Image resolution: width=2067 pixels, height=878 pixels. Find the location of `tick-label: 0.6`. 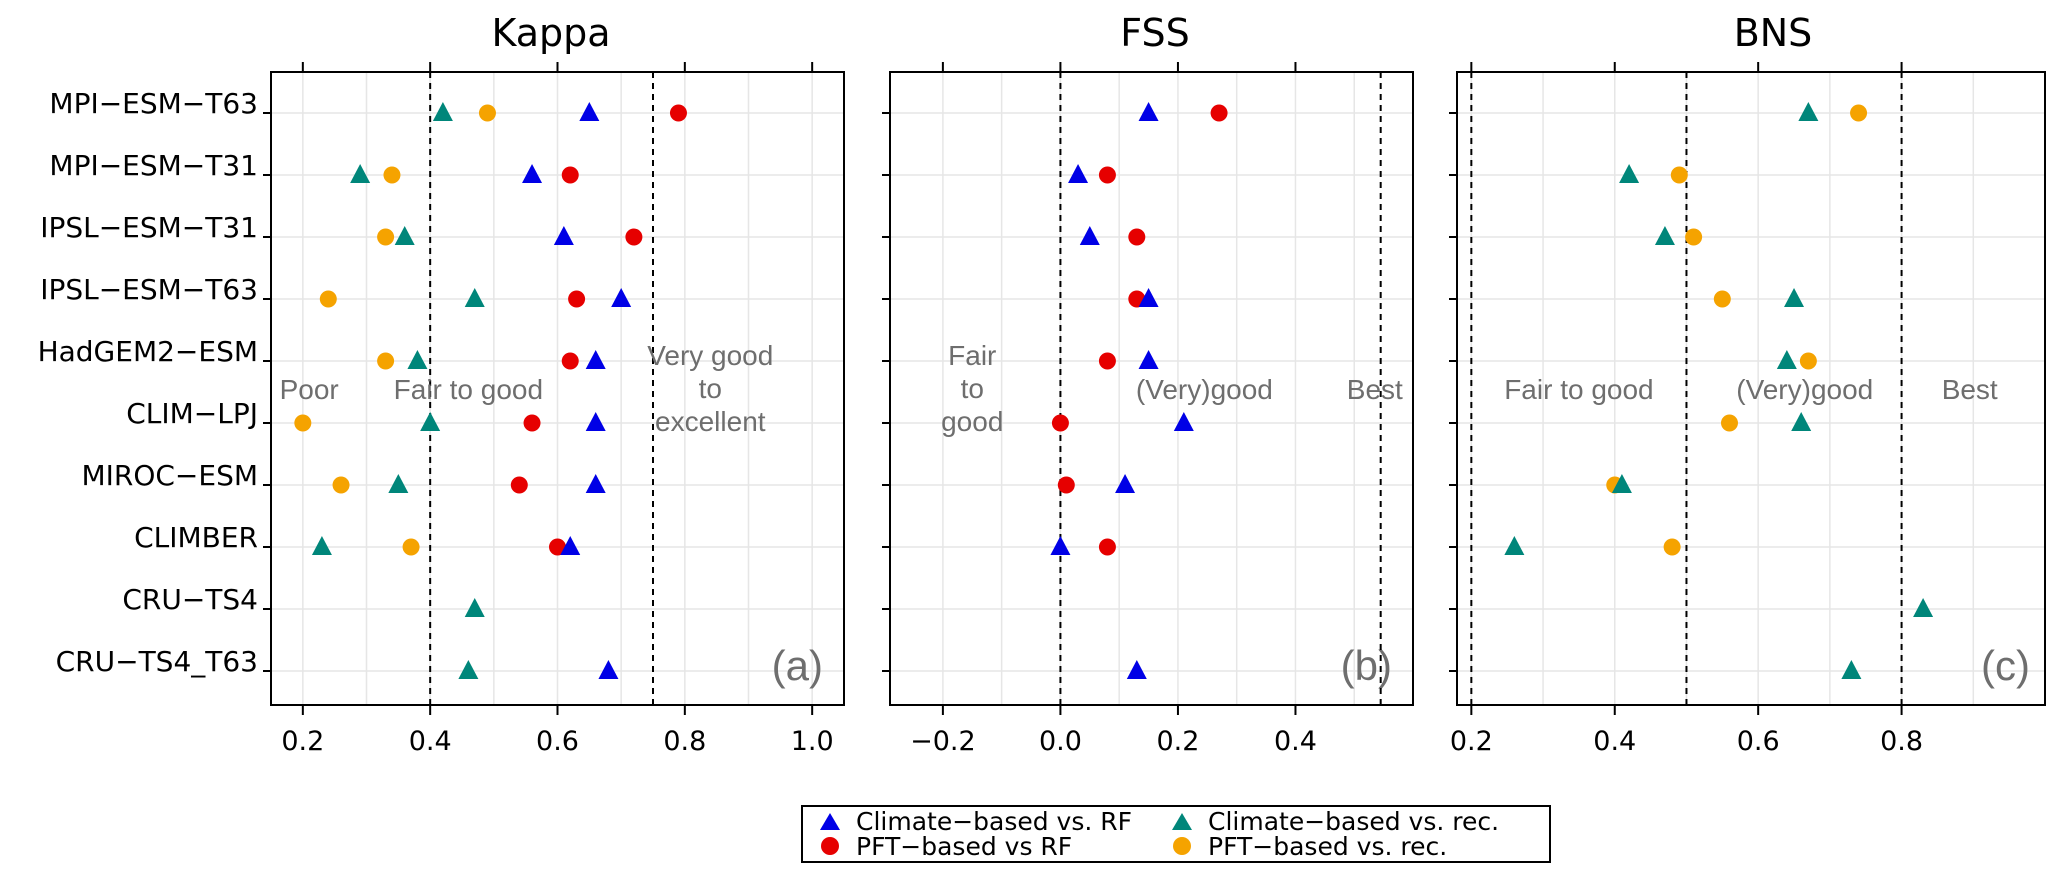

tick-label: 0.6 is located at coordinates (1758, 741).